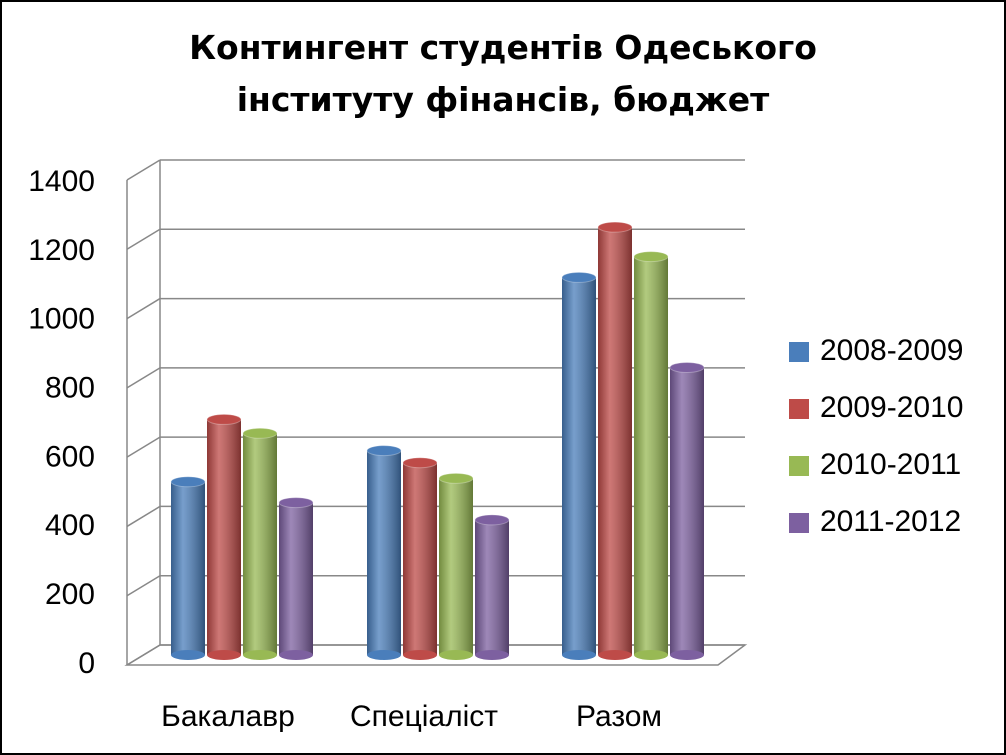 The width and height of the screenshot is (1006, 755). I want to click on y-tick-label: 1400, so click(61, 181).